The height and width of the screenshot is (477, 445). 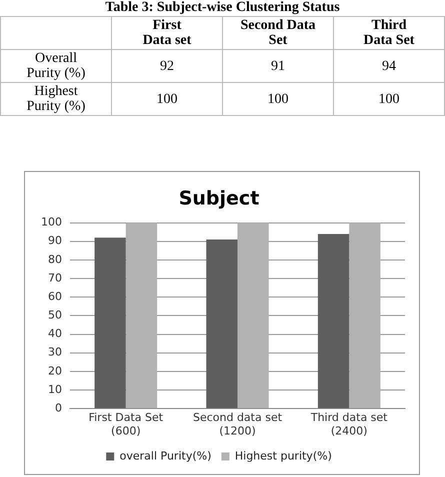 I want to click on y-tick-label: 40, so click(x=55, y=333).